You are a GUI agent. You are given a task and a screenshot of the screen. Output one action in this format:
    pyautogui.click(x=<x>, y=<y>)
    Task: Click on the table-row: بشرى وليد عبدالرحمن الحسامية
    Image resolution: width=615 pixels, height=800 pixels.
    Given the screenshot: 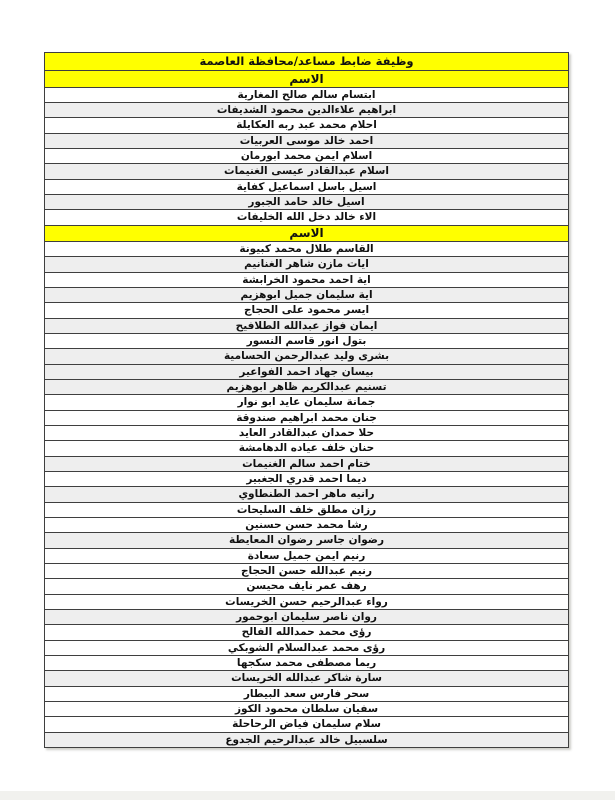 What is the action you would take?
    pyautogui.click(x=306, y=356)
    